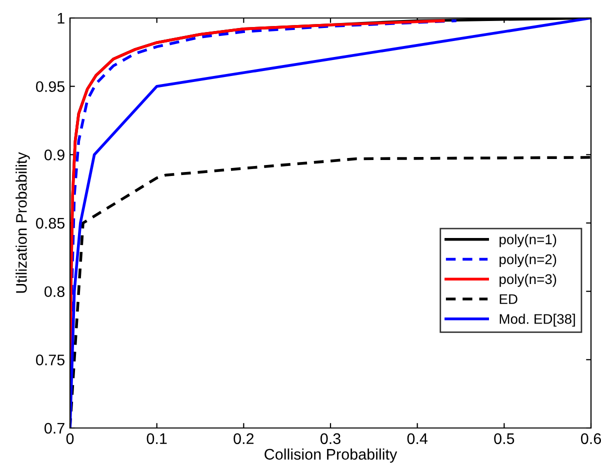 Image resolution: width=601 pixels, height=471 pixels. Describe the element at coordinates (537, 320) in the screenshot. I see `legend-label: Mod. ED[38]` at that location.